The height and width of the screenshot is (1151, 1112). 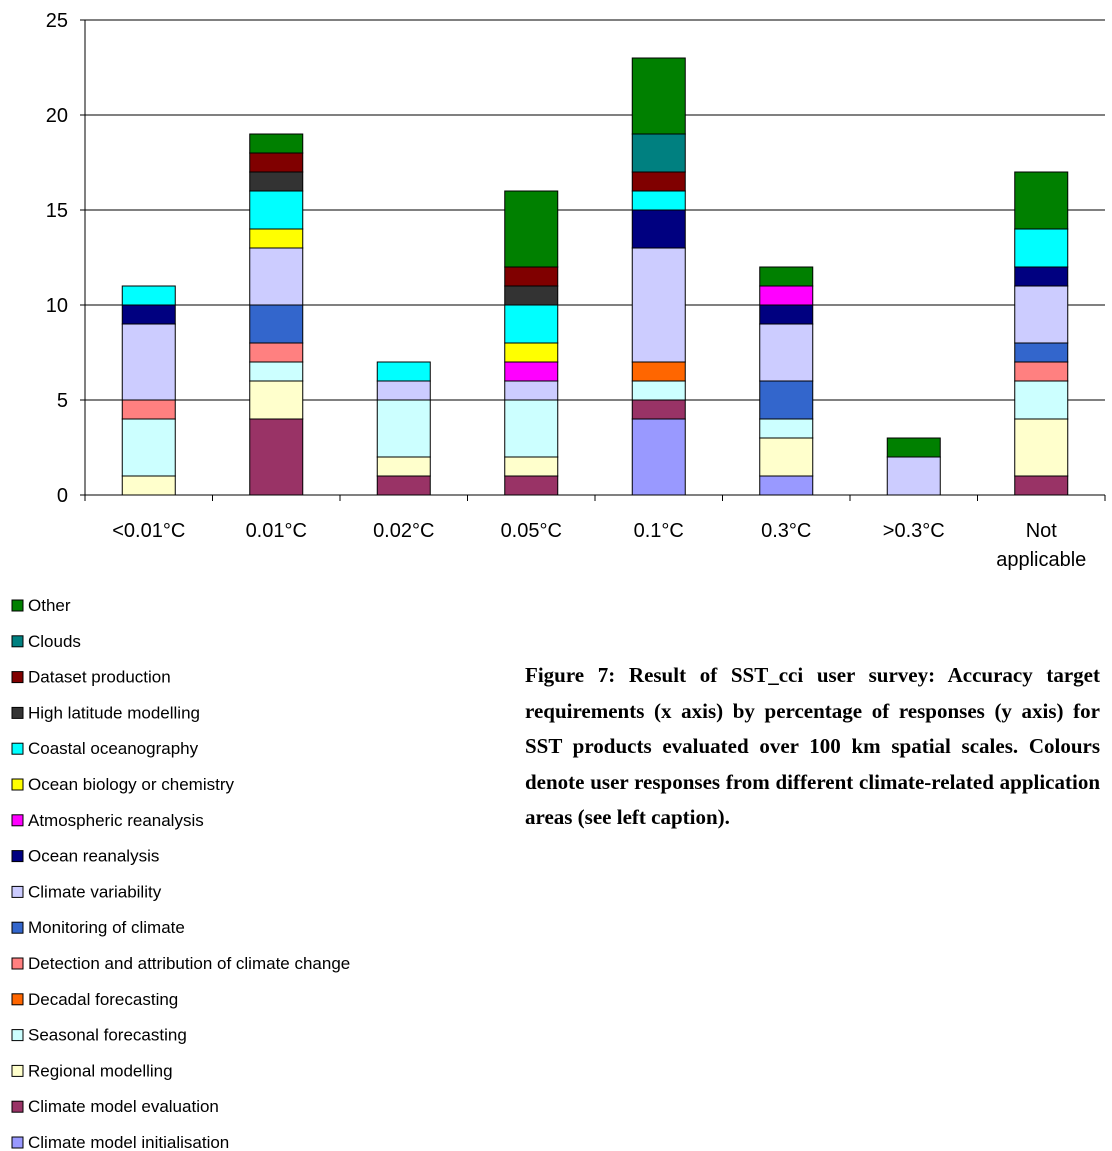 I want to click on x-tick-label-line: 0.01°C, so click(x=276, y=531).